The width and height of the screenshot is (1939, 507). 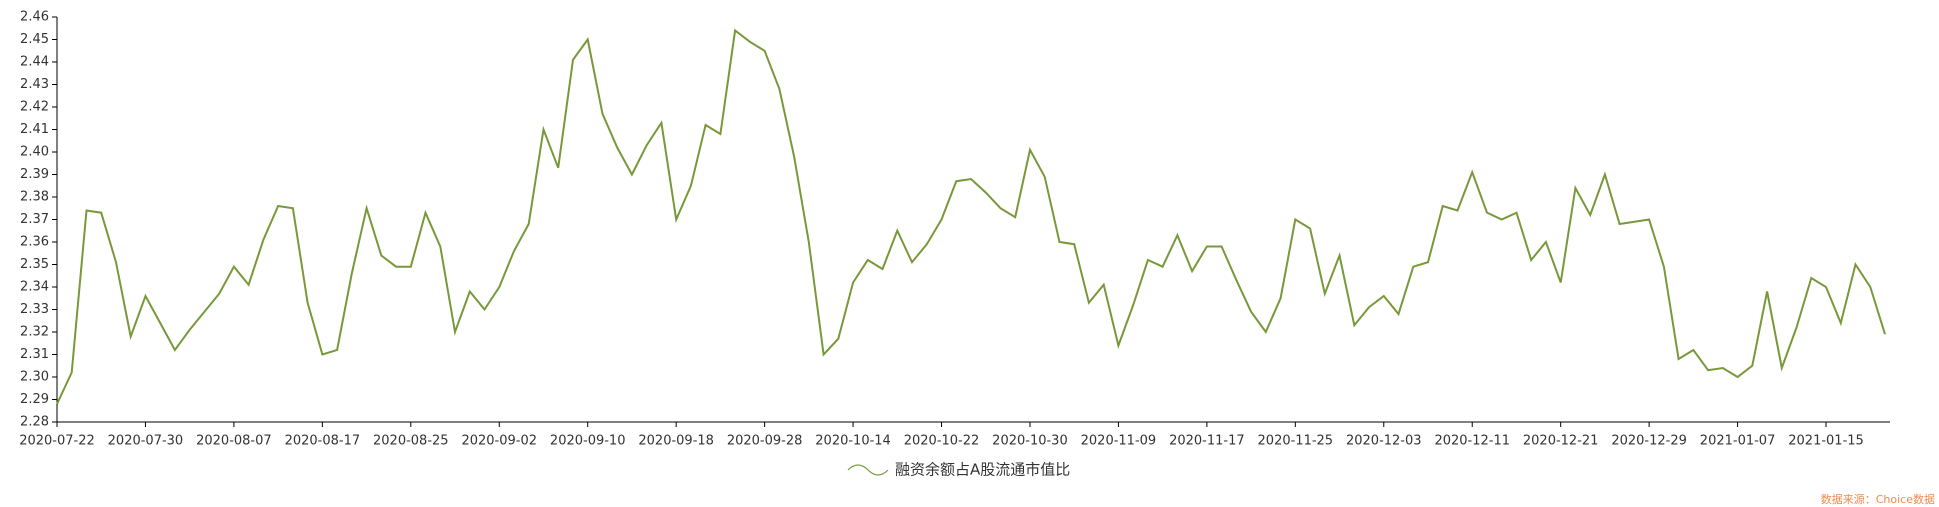 I want to click on y-tick-label: 2.44, so click(x=34, y=62).